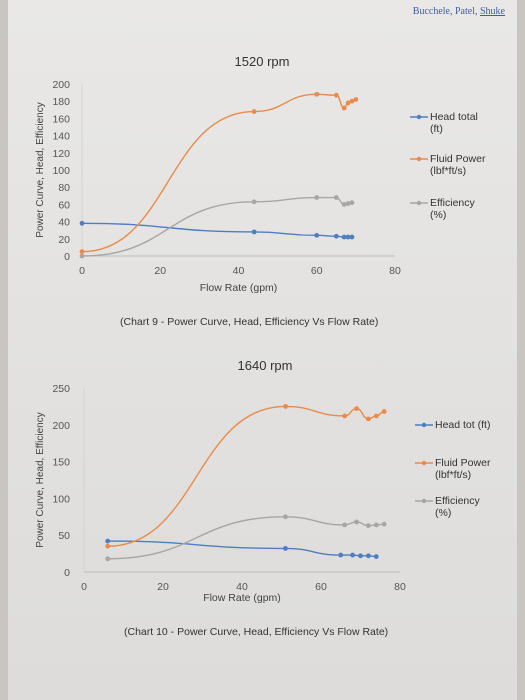 The height and width of the screenshot is (700, 525). I want to click on chart-1-x-tick-label: 40, so click(239, 271).